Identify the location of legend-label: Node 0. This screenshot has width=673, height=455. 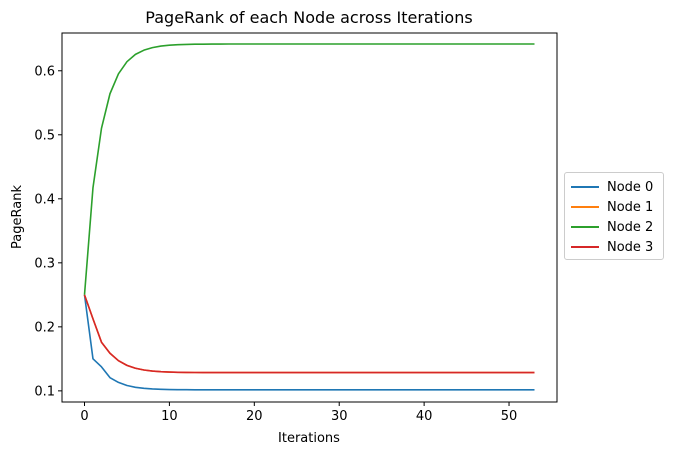
(630, 187).